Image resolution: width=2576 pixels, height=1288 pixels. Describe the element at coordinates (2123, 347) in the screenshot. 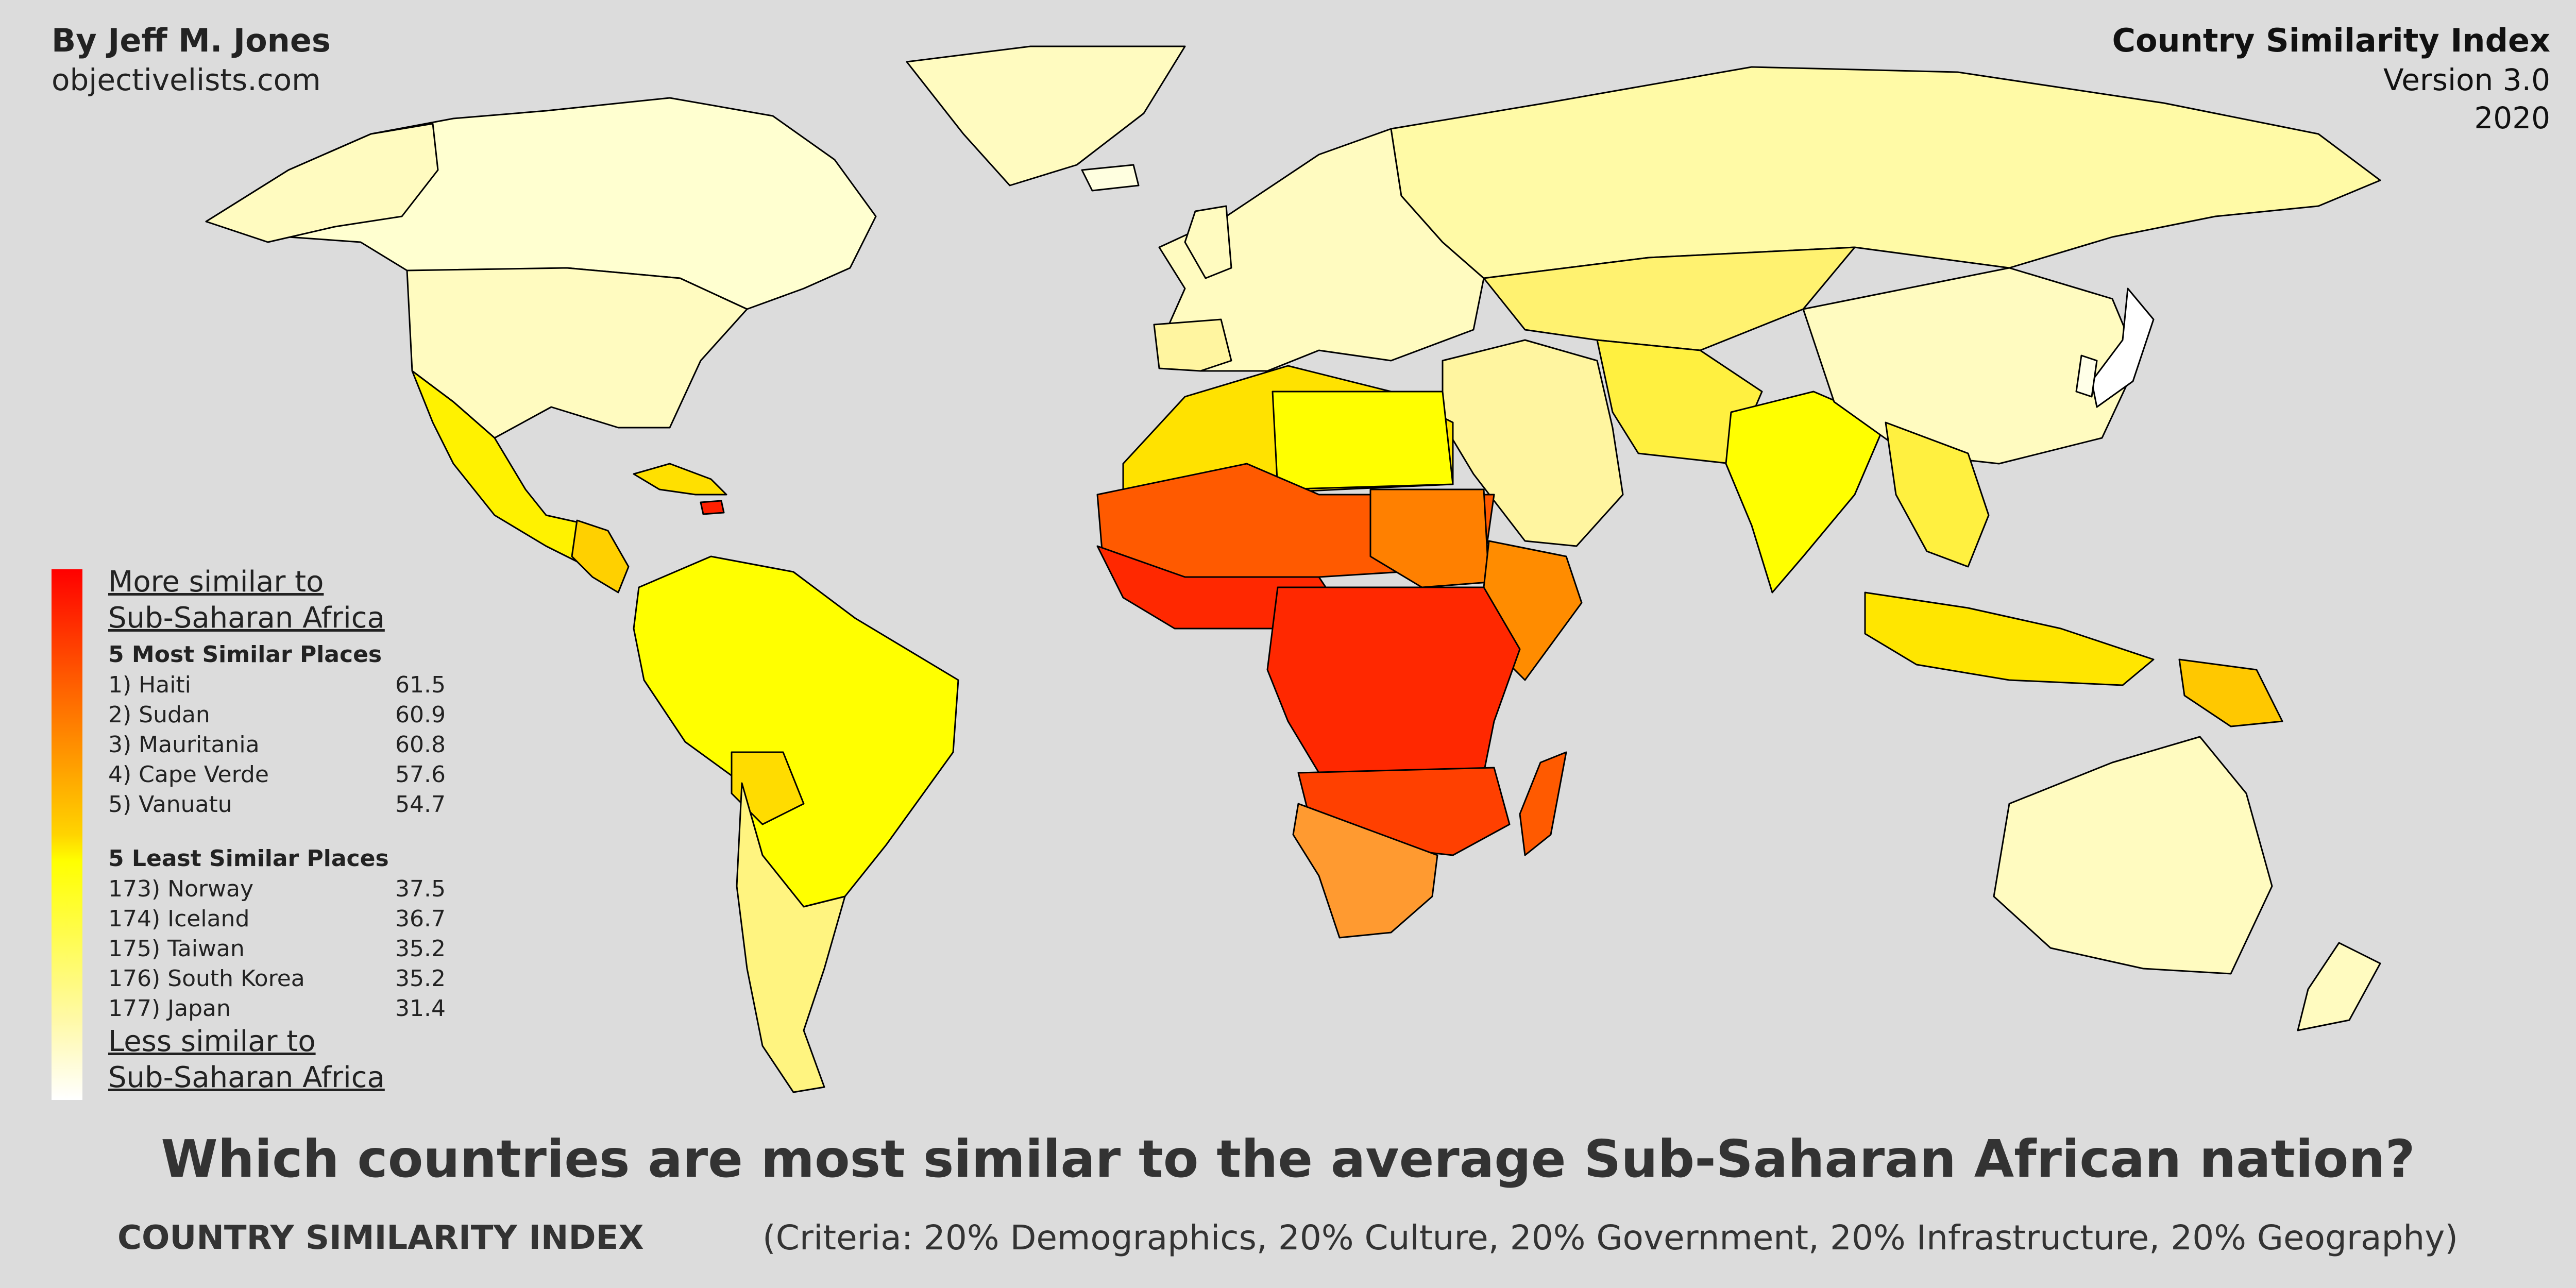

I see `region-japan` at that location.